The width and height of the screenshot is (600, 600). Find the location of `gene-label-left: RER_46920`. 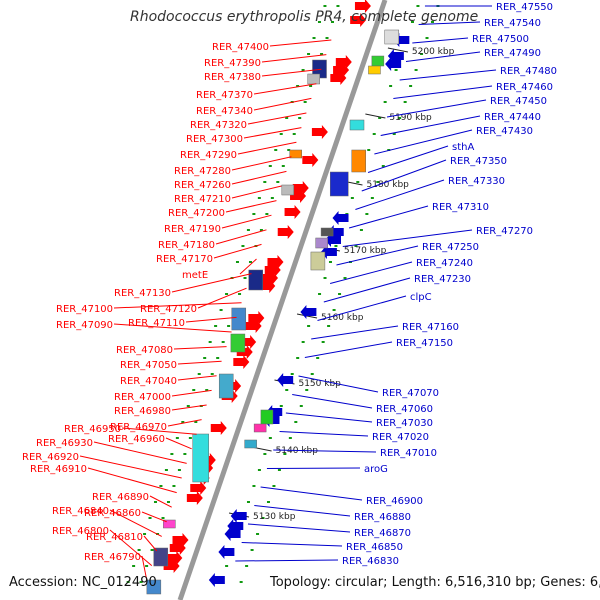

gene-label-left: RER_46920 is located at coordinates (50, 457).